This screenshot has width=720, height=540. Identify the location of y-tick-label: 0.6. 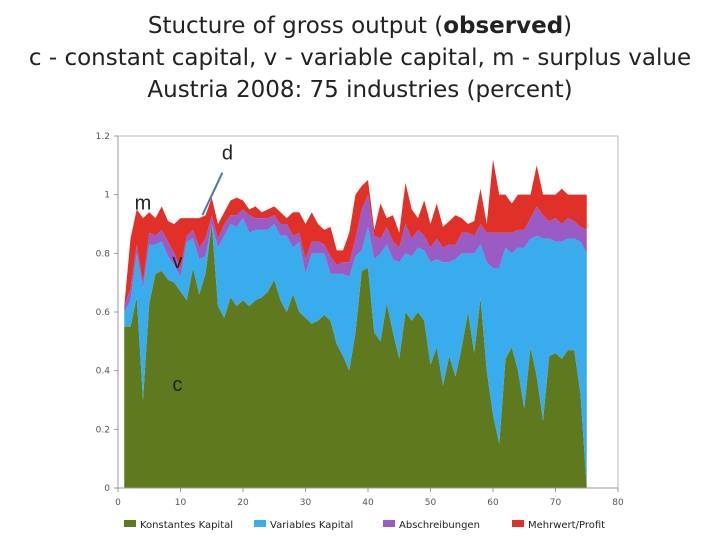
(103, 313).